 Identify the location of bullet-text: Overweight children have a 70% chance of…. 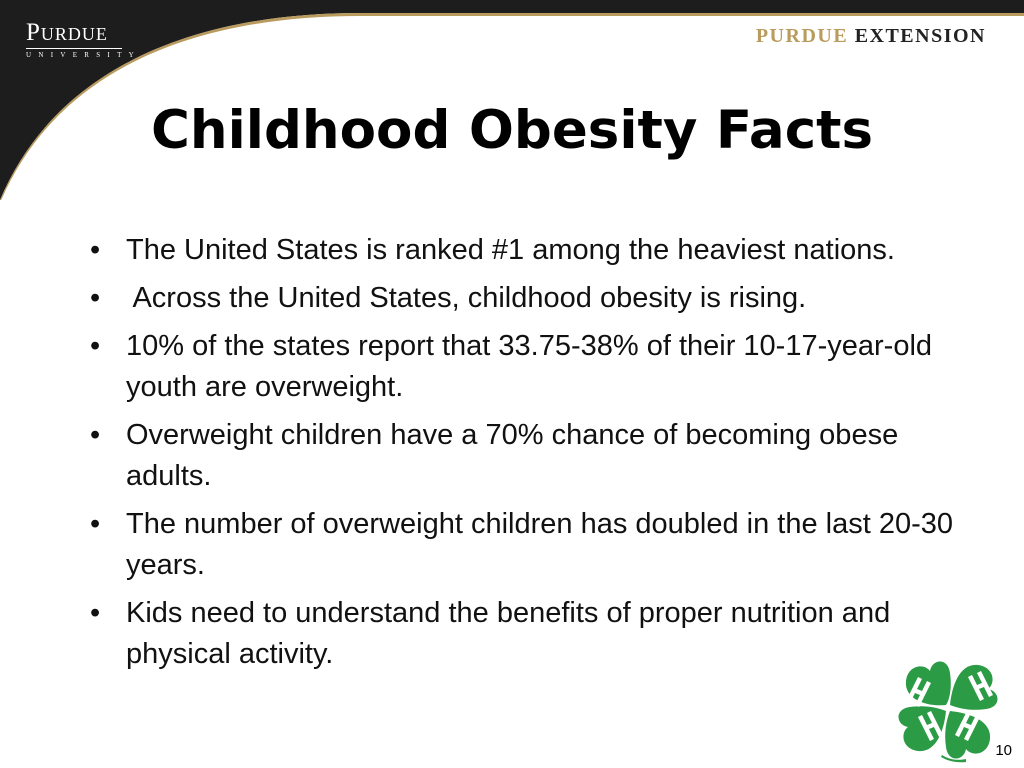
(512, 455).